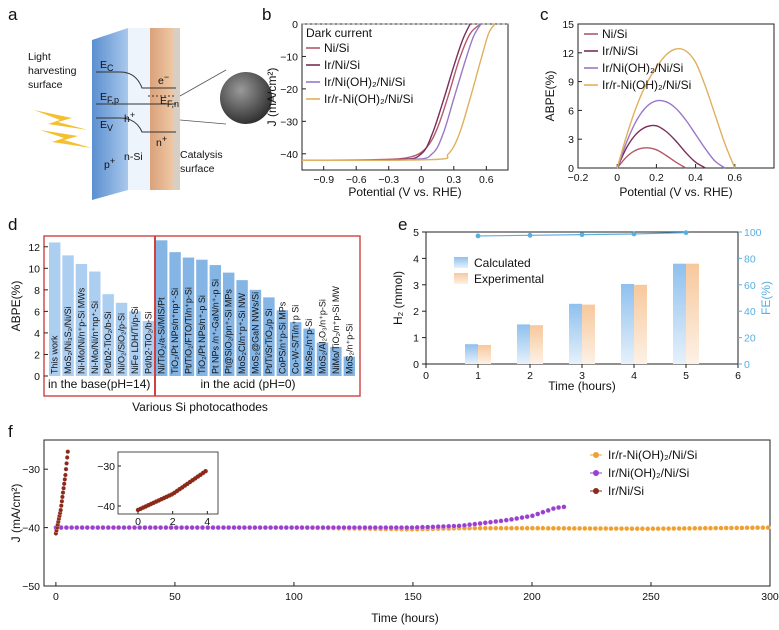 Image resolution: width=779 pixels, height=630 pixels. I want to click on bar-label-d: NiFe LDH/Ti/p-Si, so click(135, 340).